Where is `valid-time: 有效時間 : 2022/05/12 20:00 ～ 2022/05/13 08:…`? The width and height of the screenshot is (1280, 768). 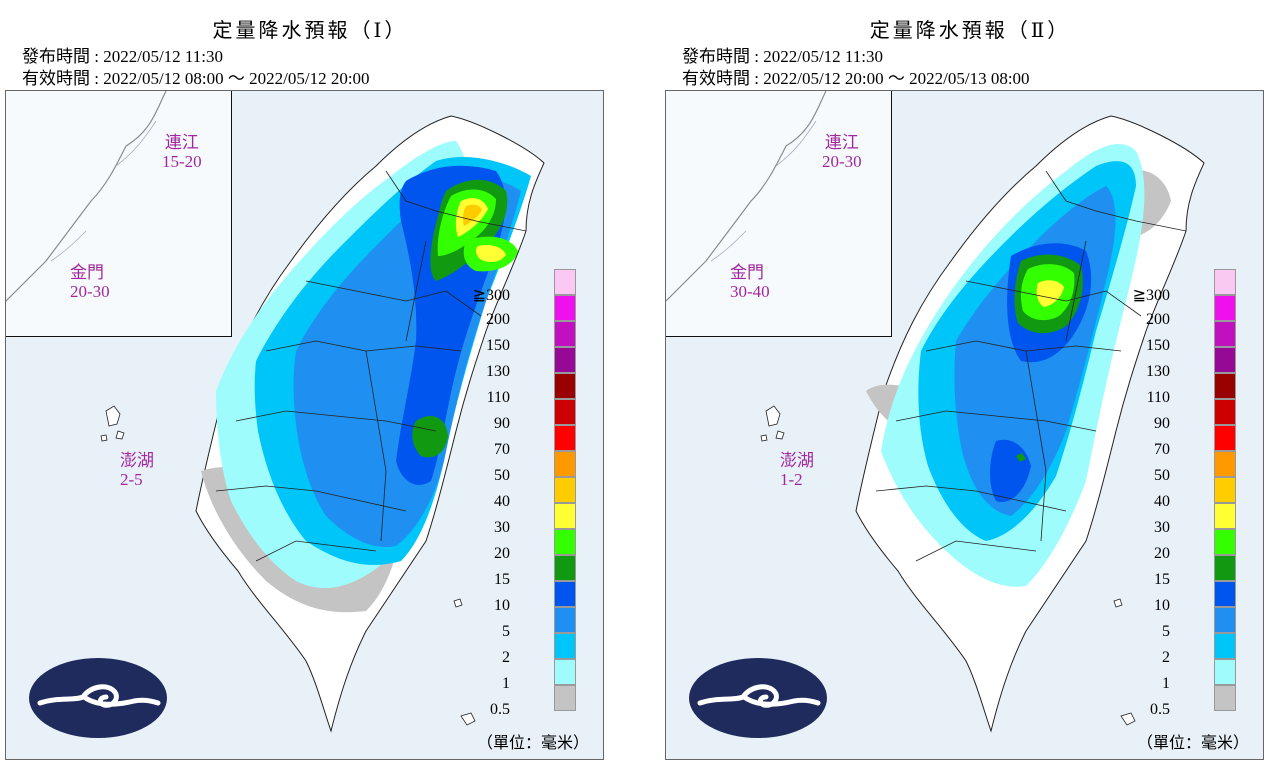
valid-time: 有效時間 : 2022/05/12 20:00 ～ 2022/05/13 08:… is located at coordinates (856, 78).